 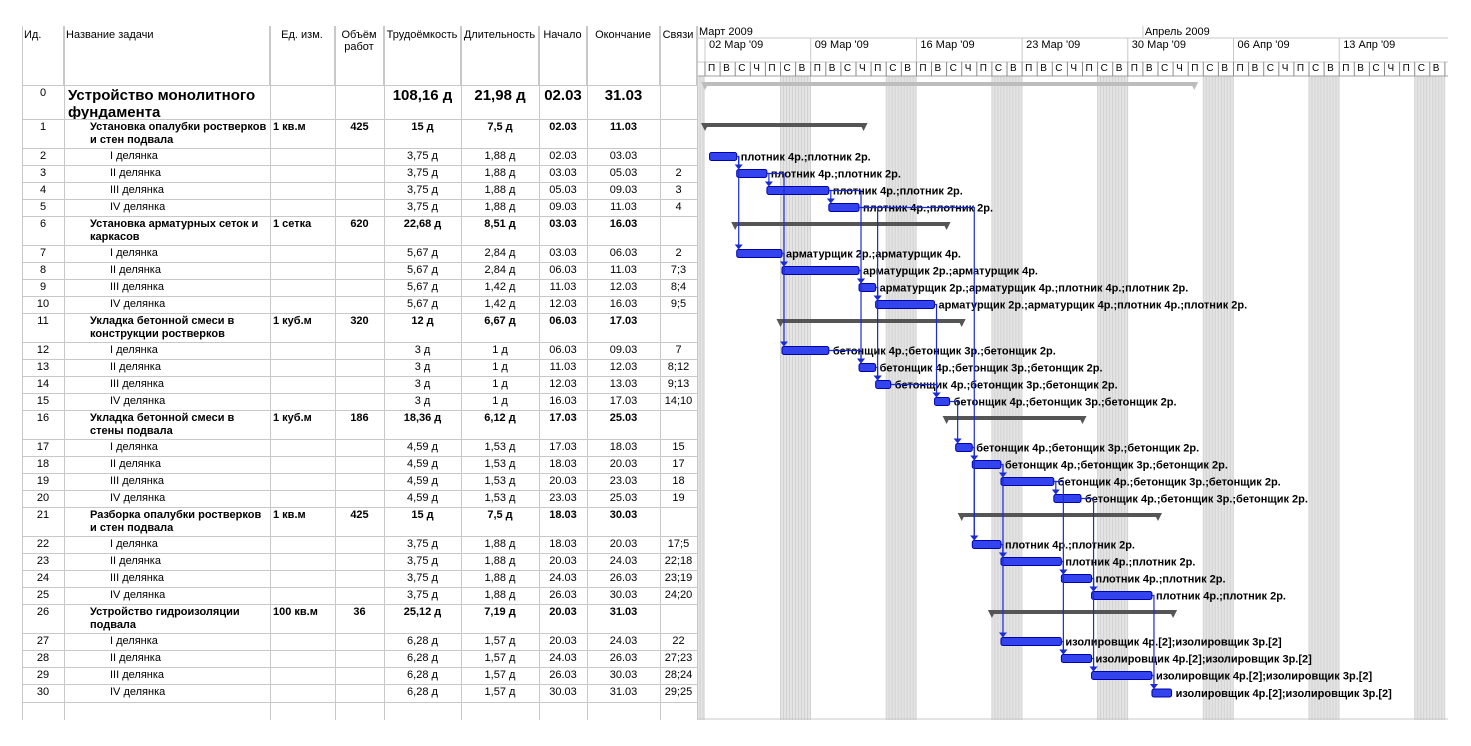 I want to click on table-row: 30 IV делянка 6,28 д 1,57 д 30.03 31.03 29;25, so click(x=359, y=693).